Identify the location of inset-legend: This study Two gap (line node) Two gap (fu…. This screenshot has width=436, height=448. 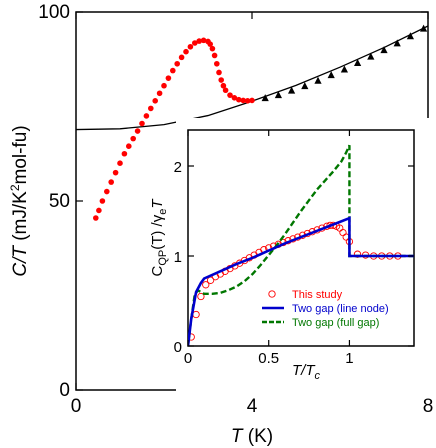
(325, 309).